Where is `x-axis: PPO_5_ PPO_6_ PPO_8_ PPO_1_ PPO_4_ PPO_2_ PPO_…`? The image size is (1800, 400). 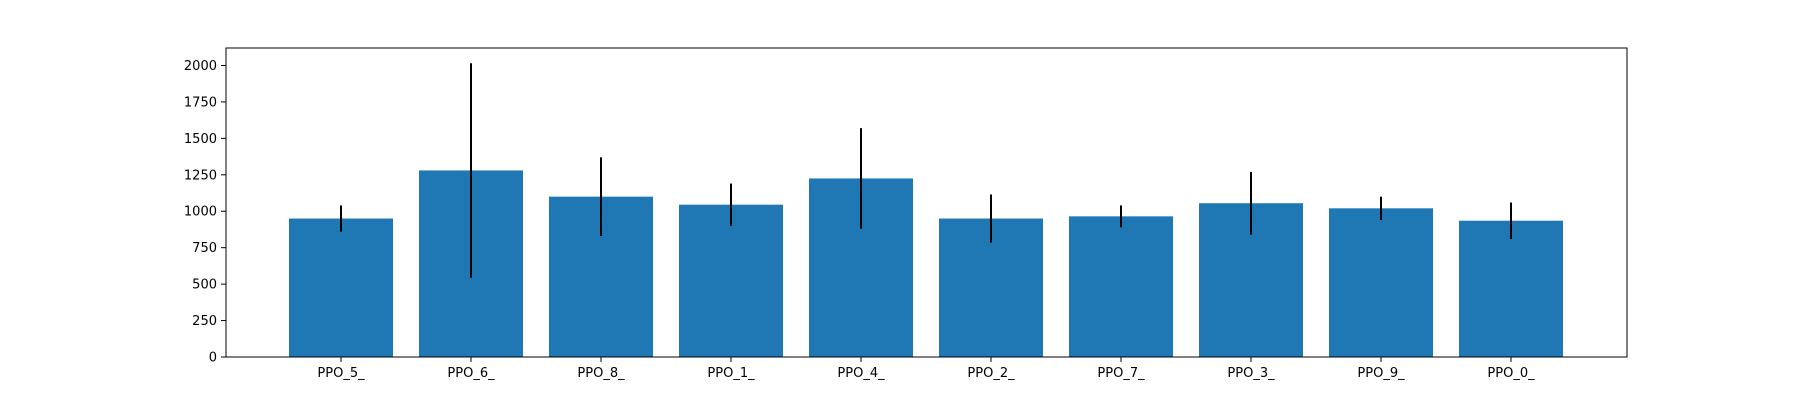
x-axis: PPO_5_ PPO_6_ PPO_8_ PPO_1_ PPO_4_ PPO_2_ PPO_… is located at coordinates (926, 369).